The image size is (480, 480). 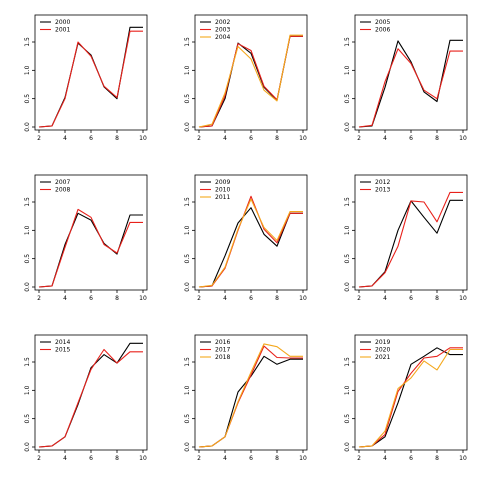 I want to click on series-line-2017, so click(x=250, y=396).